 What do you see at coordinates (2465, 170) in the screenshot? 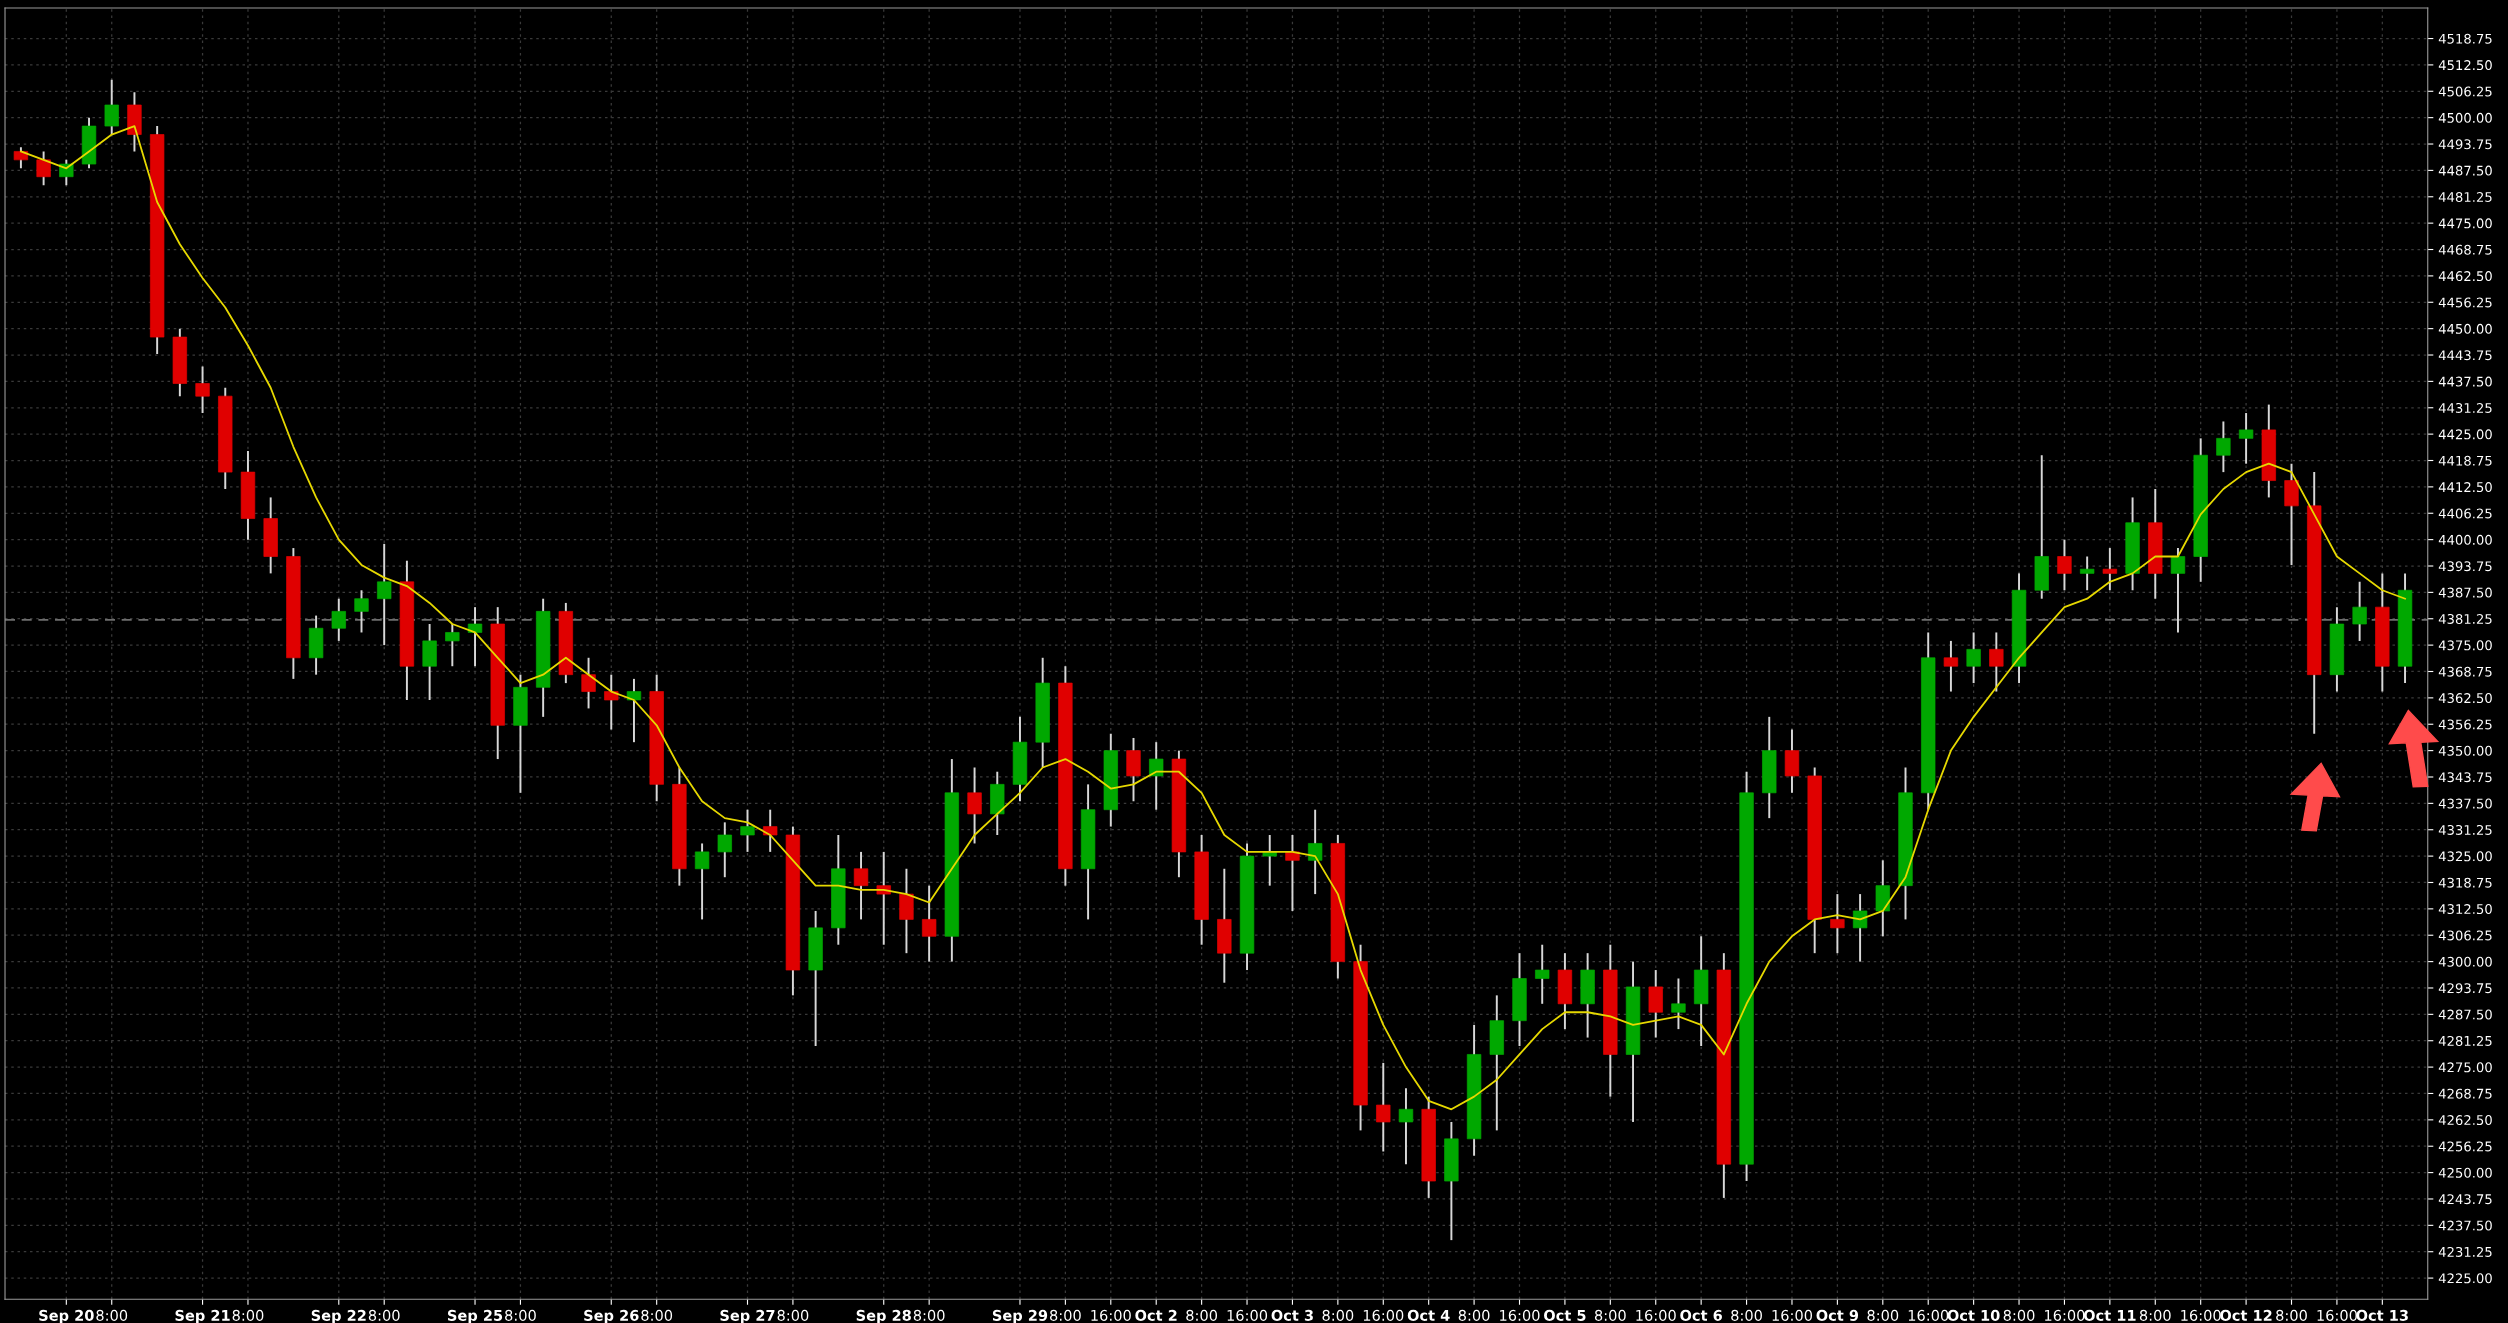
I see `y-tick-label: 4487.50` at bounding box center [2465, 170].